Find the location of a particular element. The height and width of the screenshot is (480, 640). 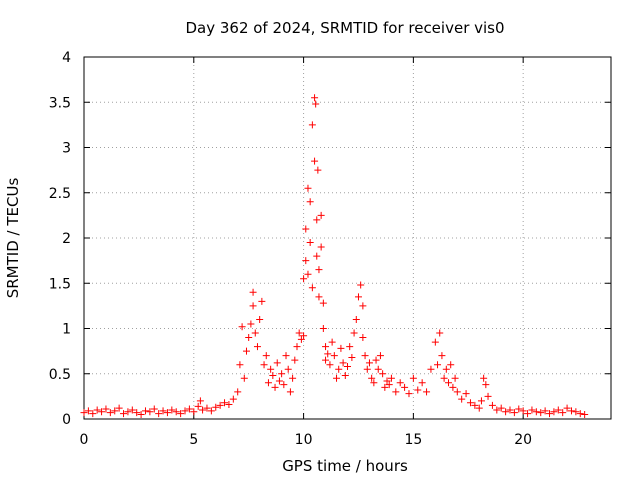

y-tick-label: 3.5 is located at coordinates (60, 103).